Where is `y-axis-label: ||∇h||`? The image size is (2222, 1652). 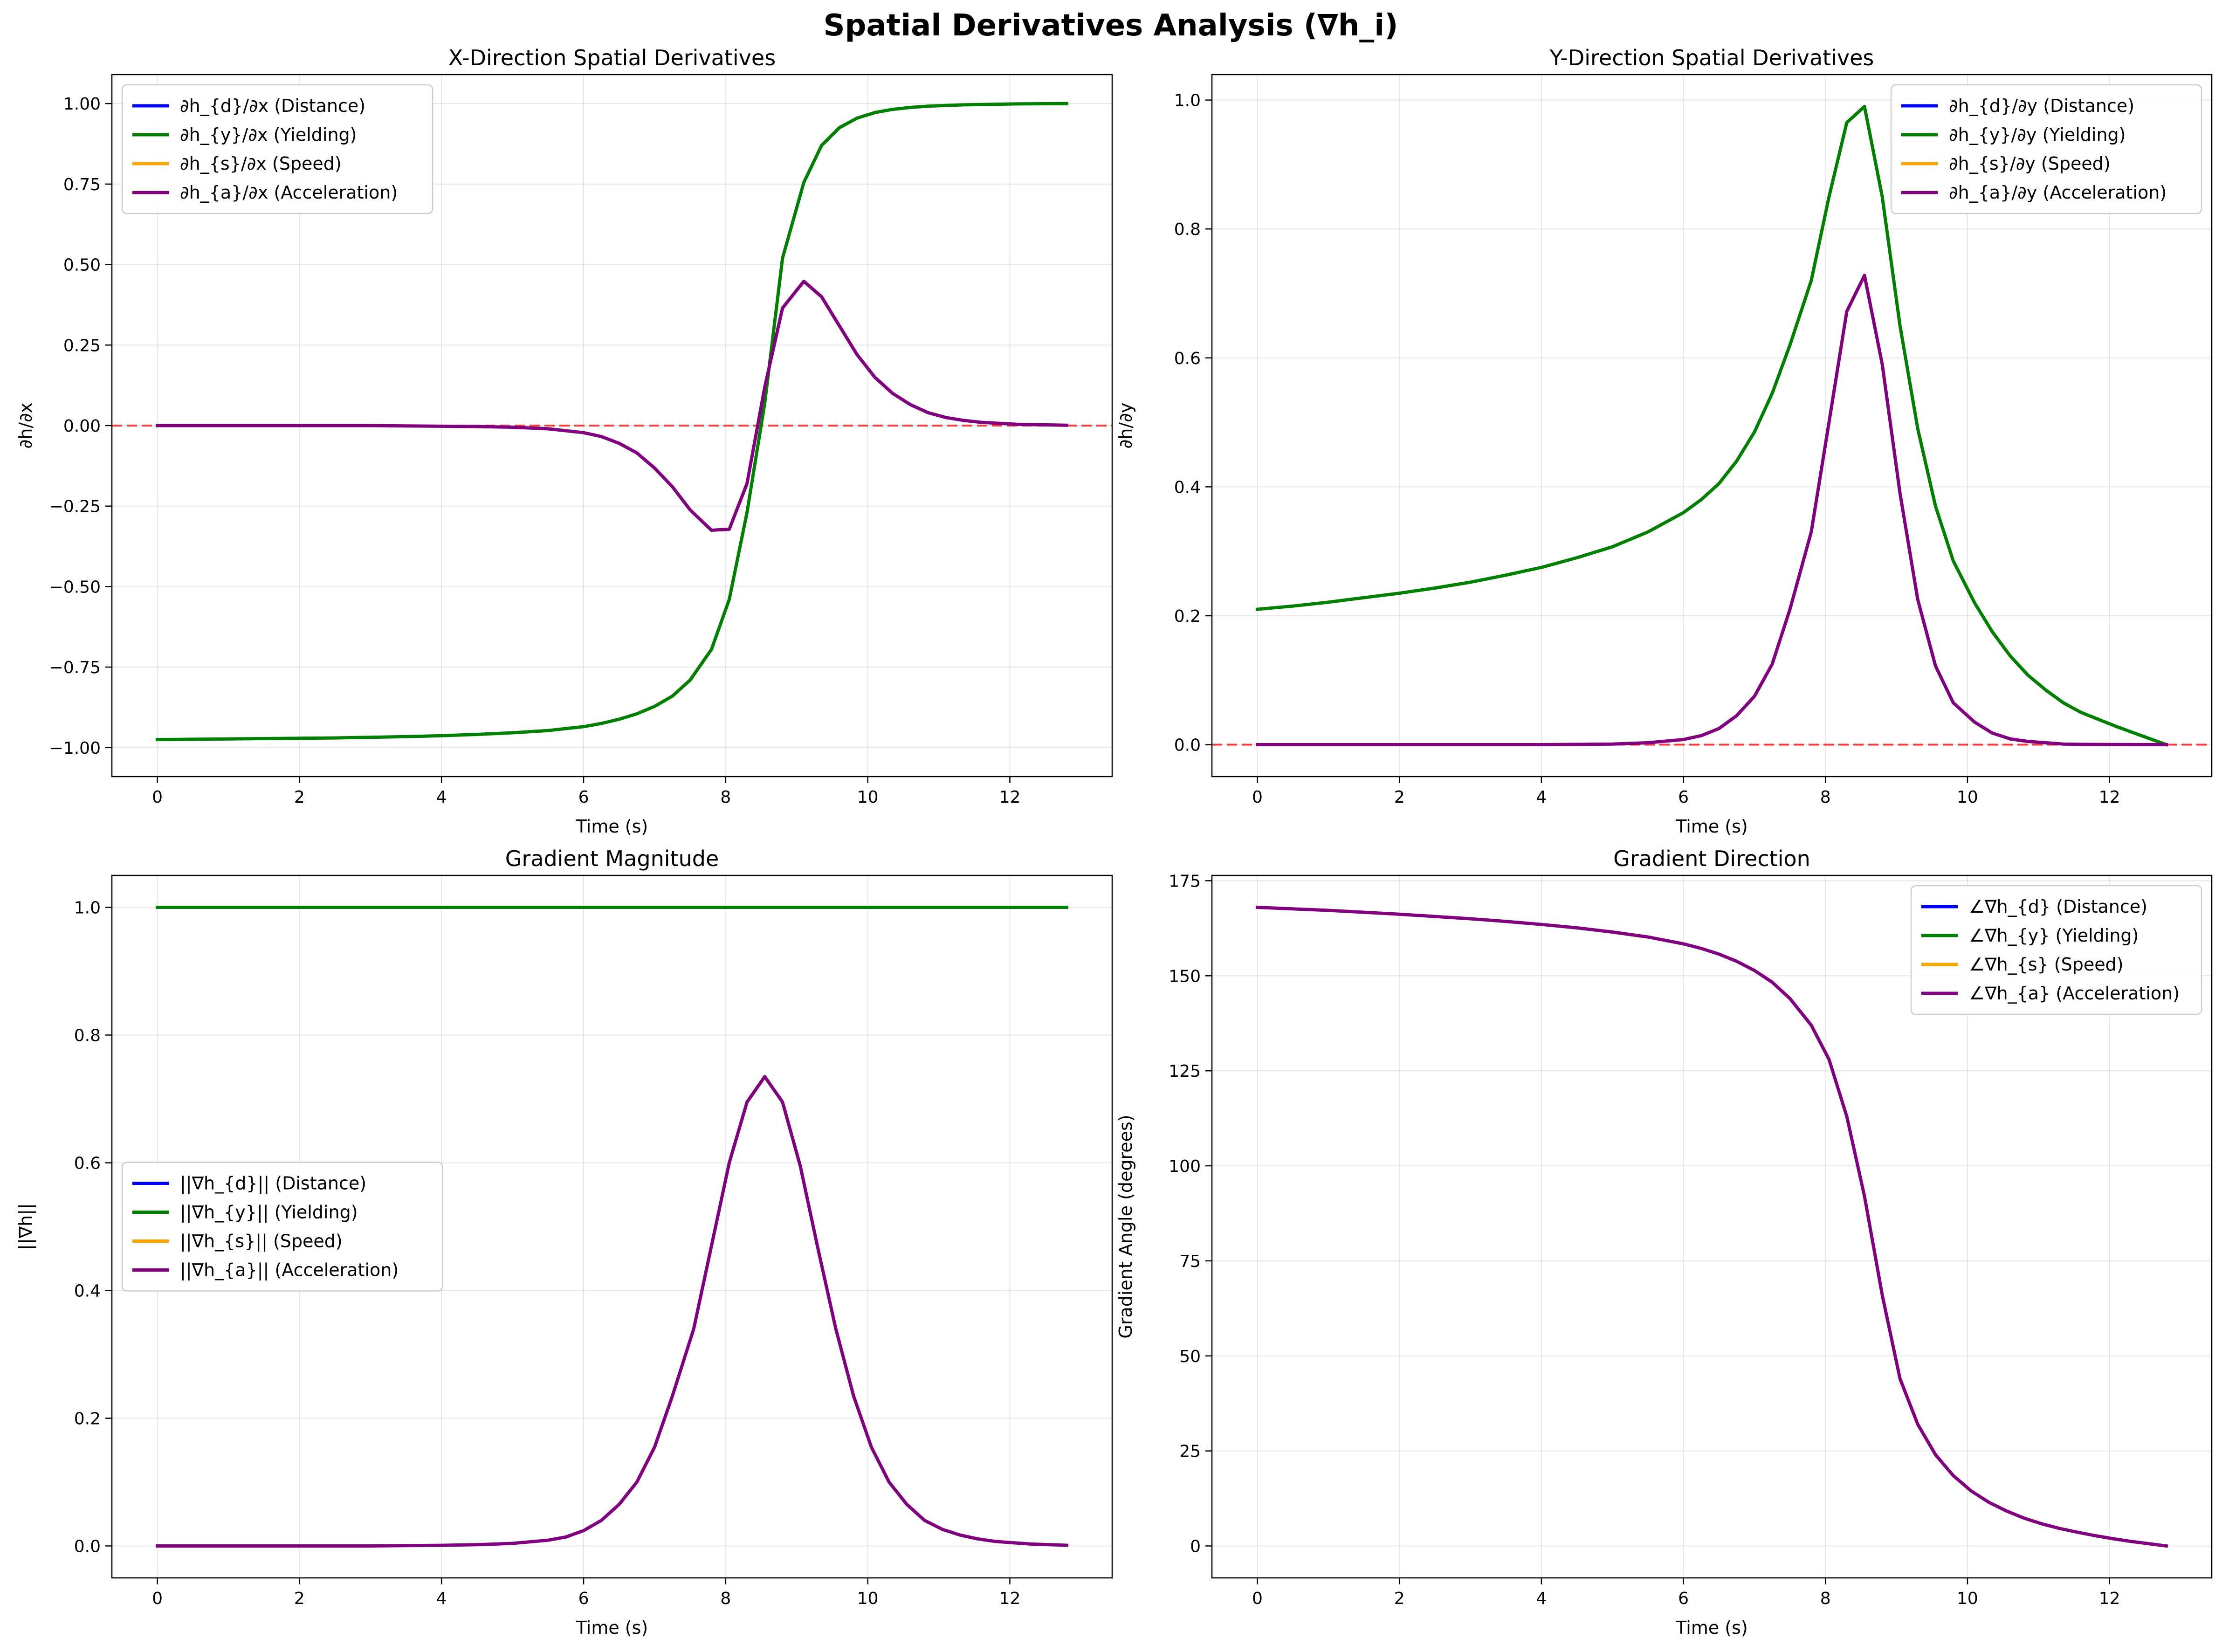 y-axis-label: ||∇h|| is located at coordinates (25, 1226).